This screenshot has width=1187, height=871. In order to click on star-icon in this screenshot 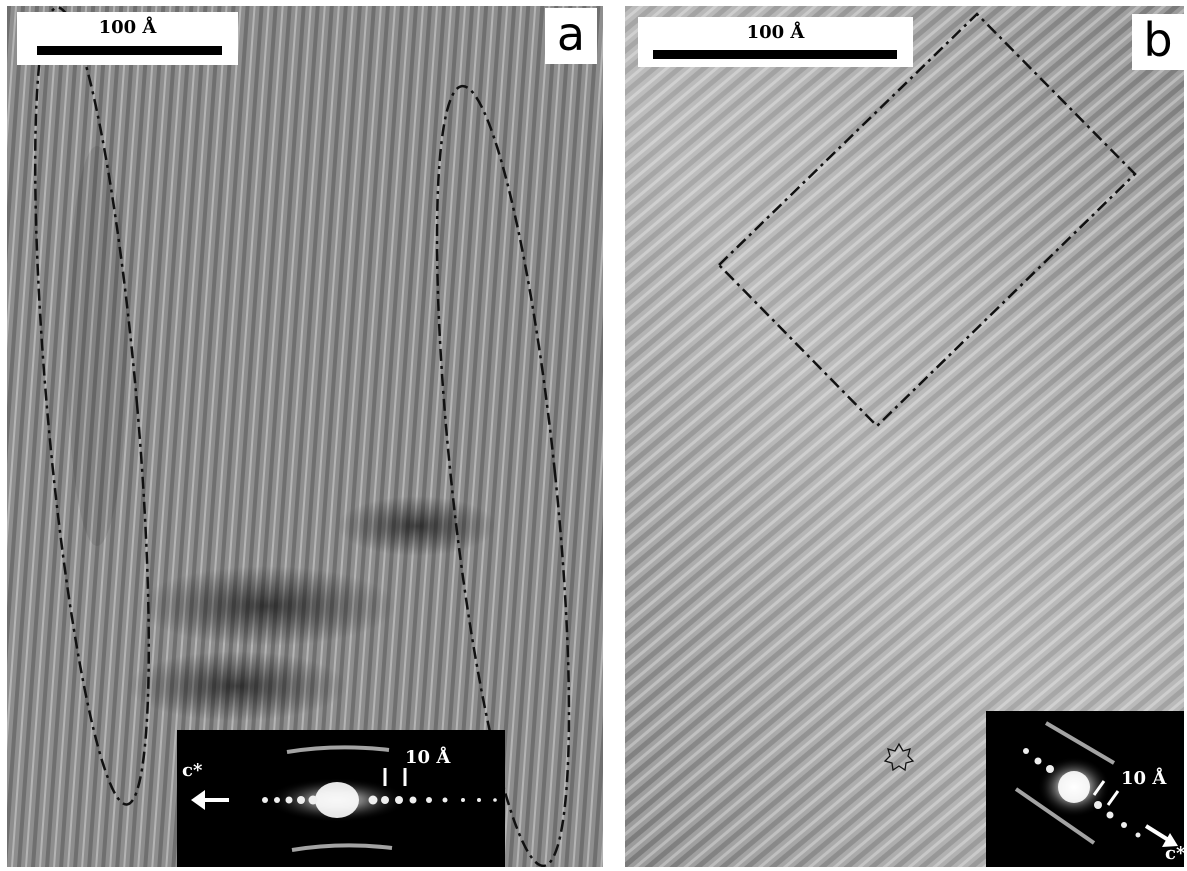, I will do `click(899, 757)`.